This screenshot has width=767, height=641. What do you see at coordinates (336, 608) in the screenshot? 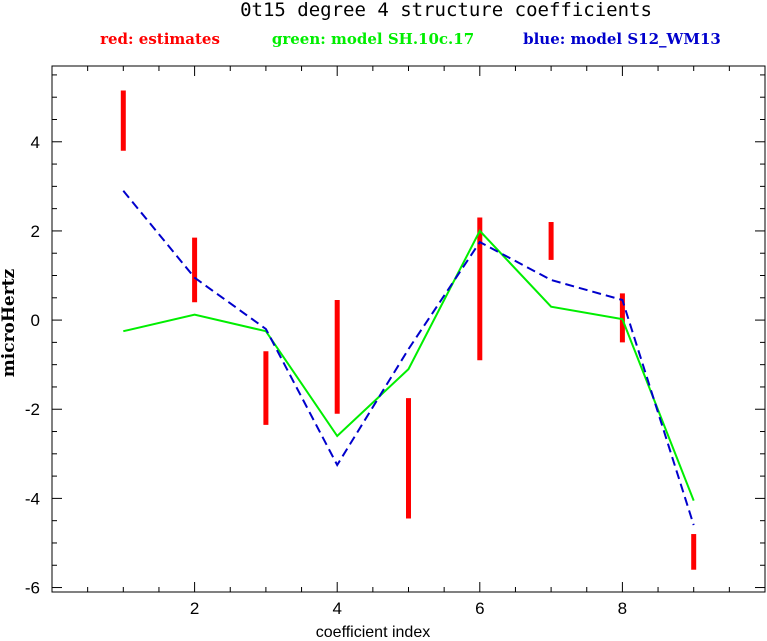
I see `x-tick-label: 4` at bounding box center [336, 608].